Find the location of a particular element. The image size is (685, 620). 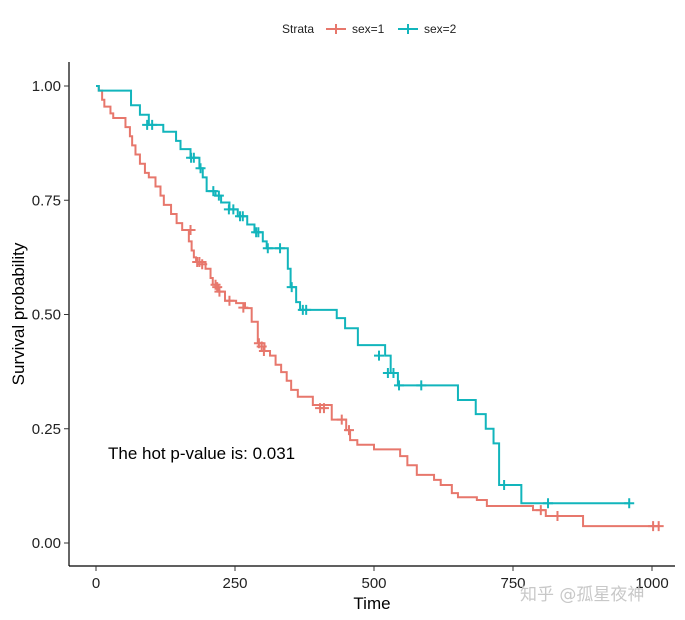

legend: Strata sex=1 sex=2 is located at coordinates (369, 29).